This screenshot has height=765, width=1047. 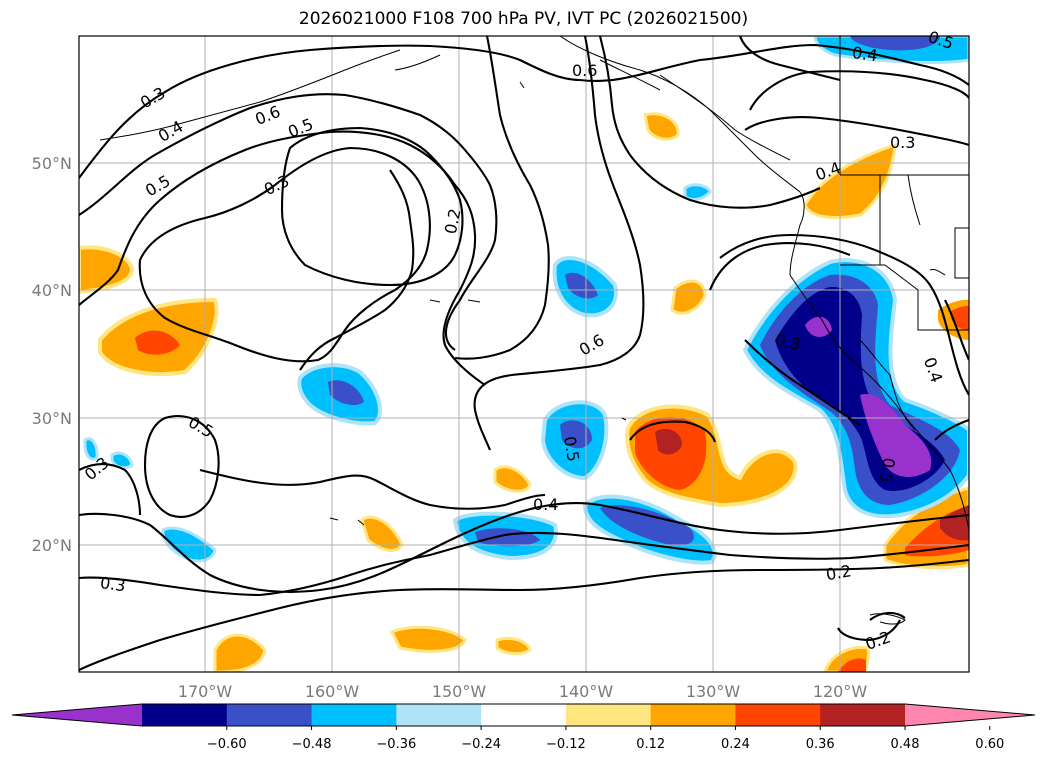 What do you see at coordinates (52, 354) in the screenshot?
I see `latitude-labels: 50°N 40°N 30°N 20°N` at bounding box center [52, 354].